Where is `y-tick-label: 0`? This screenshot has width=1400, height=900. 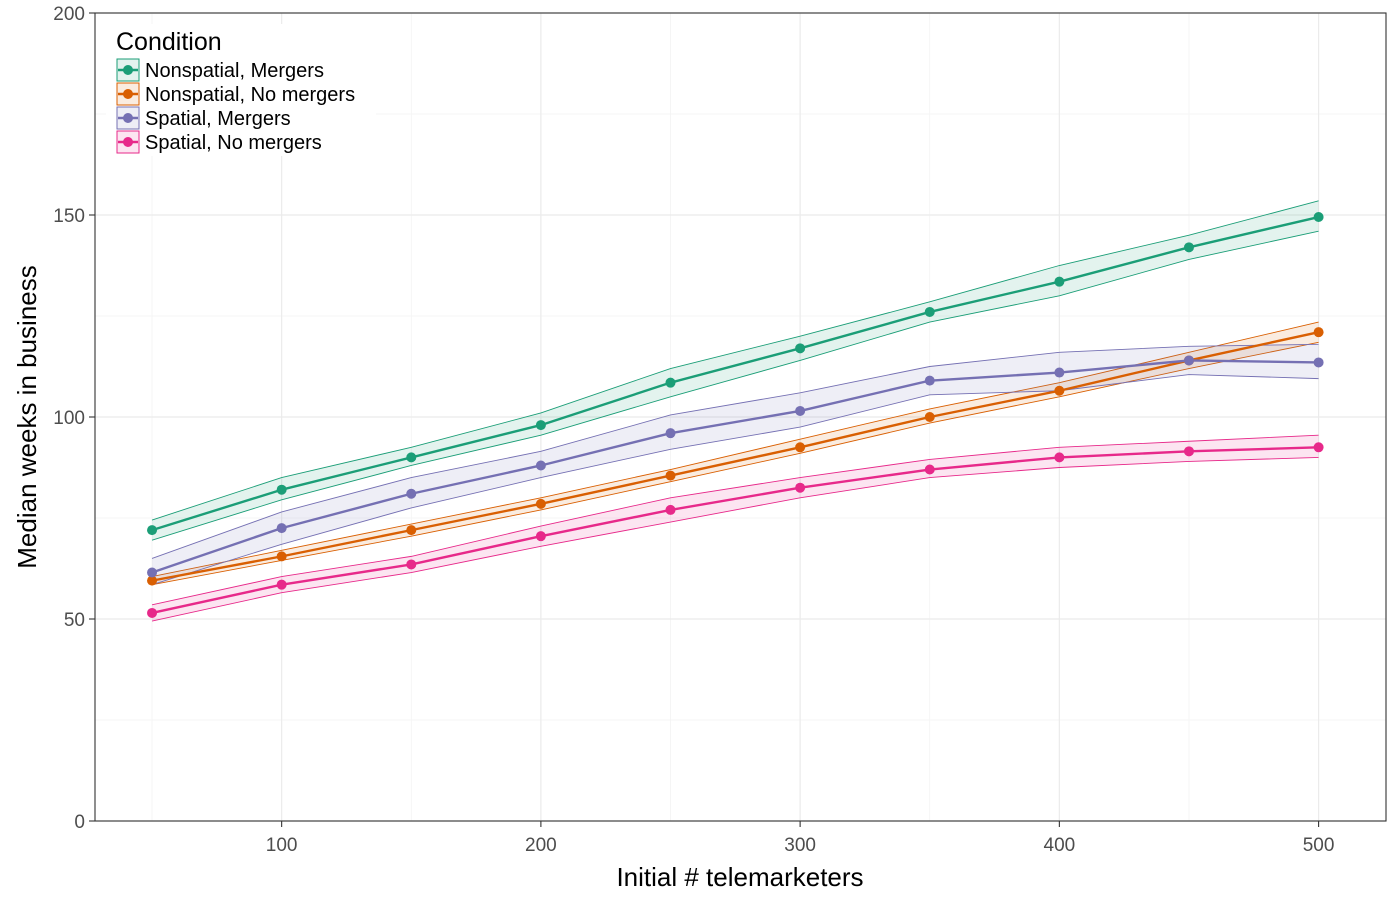 y-tick-label: 0 is located at coordinates (79, 822).